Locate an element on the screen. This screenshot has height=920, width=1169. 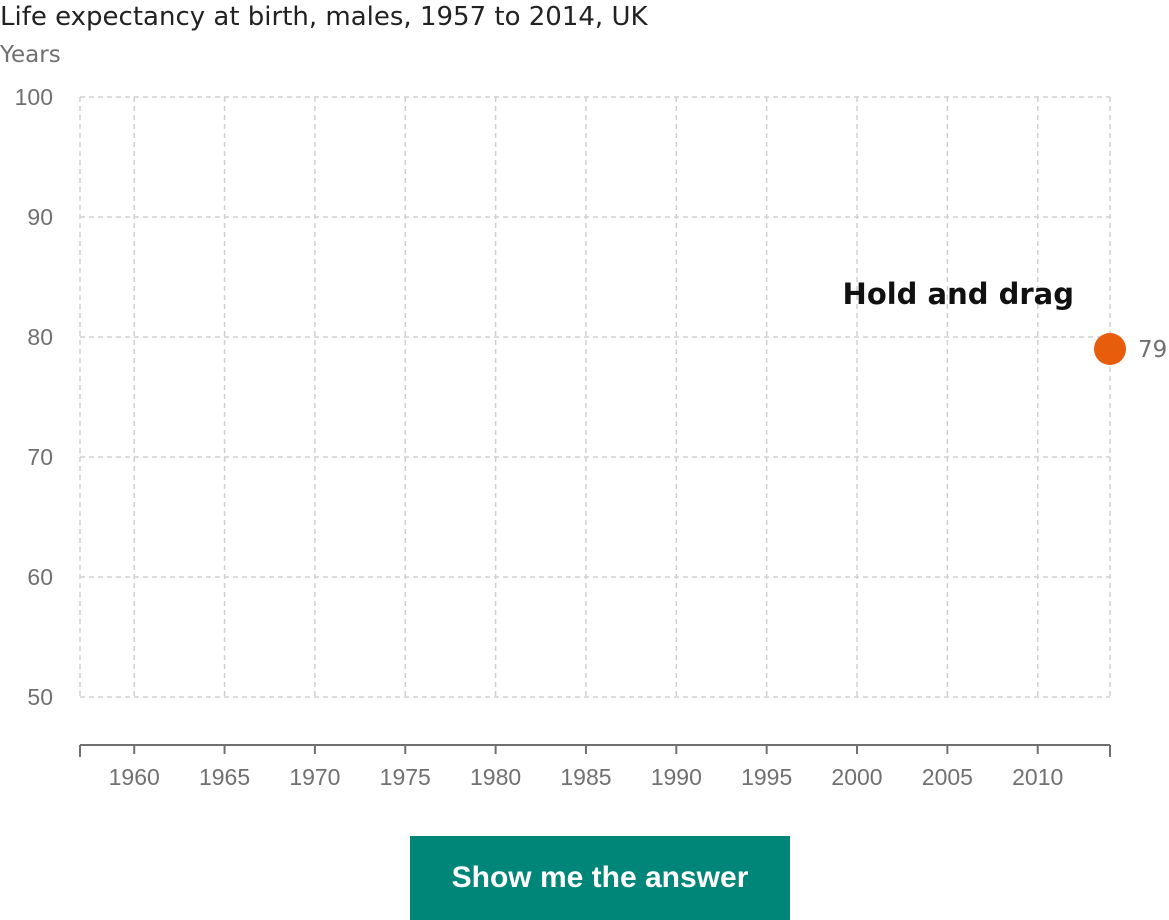
x-tick-label-1960: 1960 is located at coordinates (134, 777).